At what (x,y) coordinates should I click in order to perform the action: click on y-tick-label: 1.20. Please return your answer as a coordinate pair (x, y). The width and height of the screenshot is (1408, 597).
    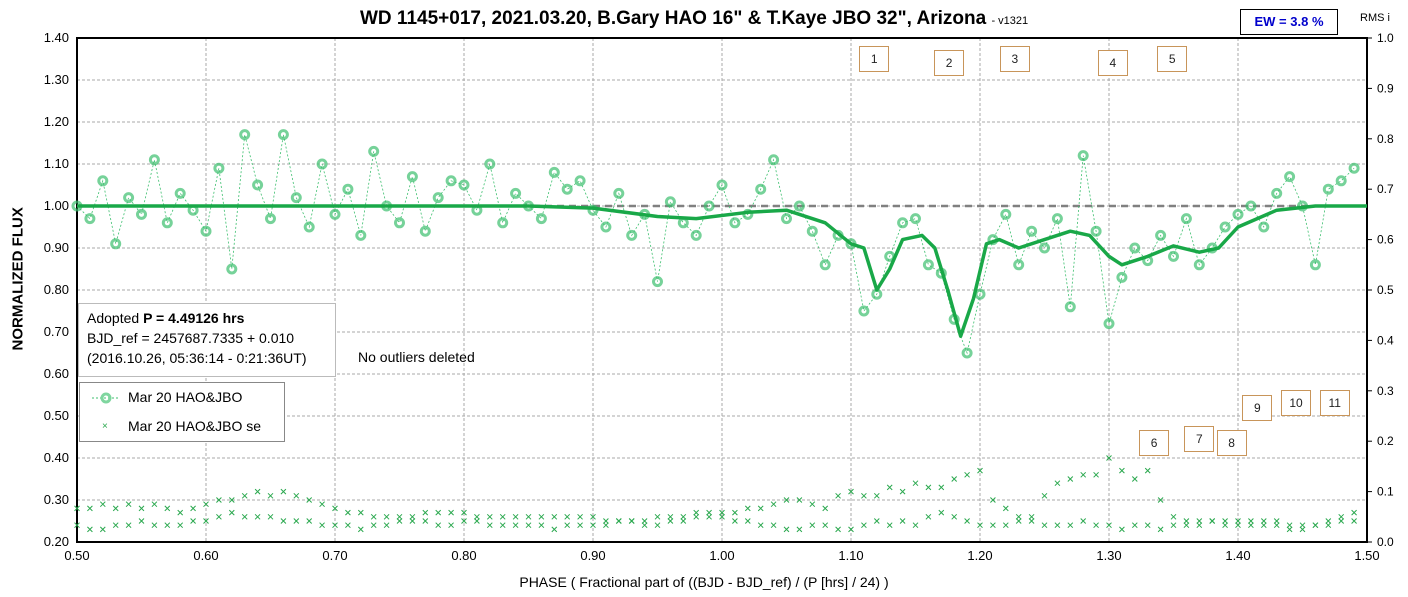
    Looking at the image, I should click on (56, 121).